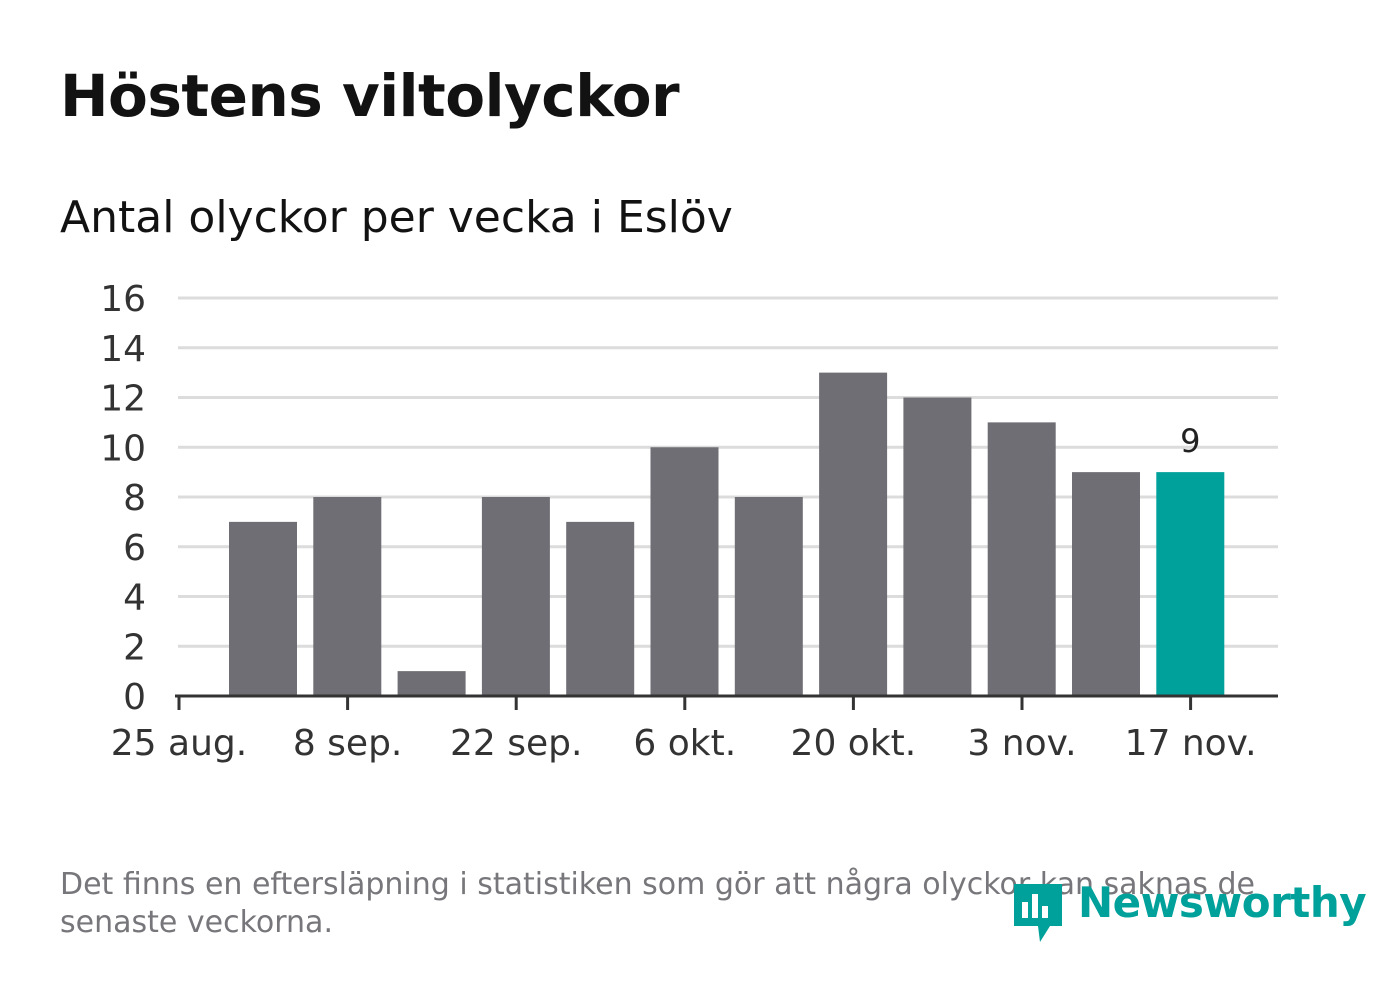  What do you see at coordinates (516, 743) in the screenshot?
I see `x-tick-label: 22 sep.` at bounding box center [516, 743].